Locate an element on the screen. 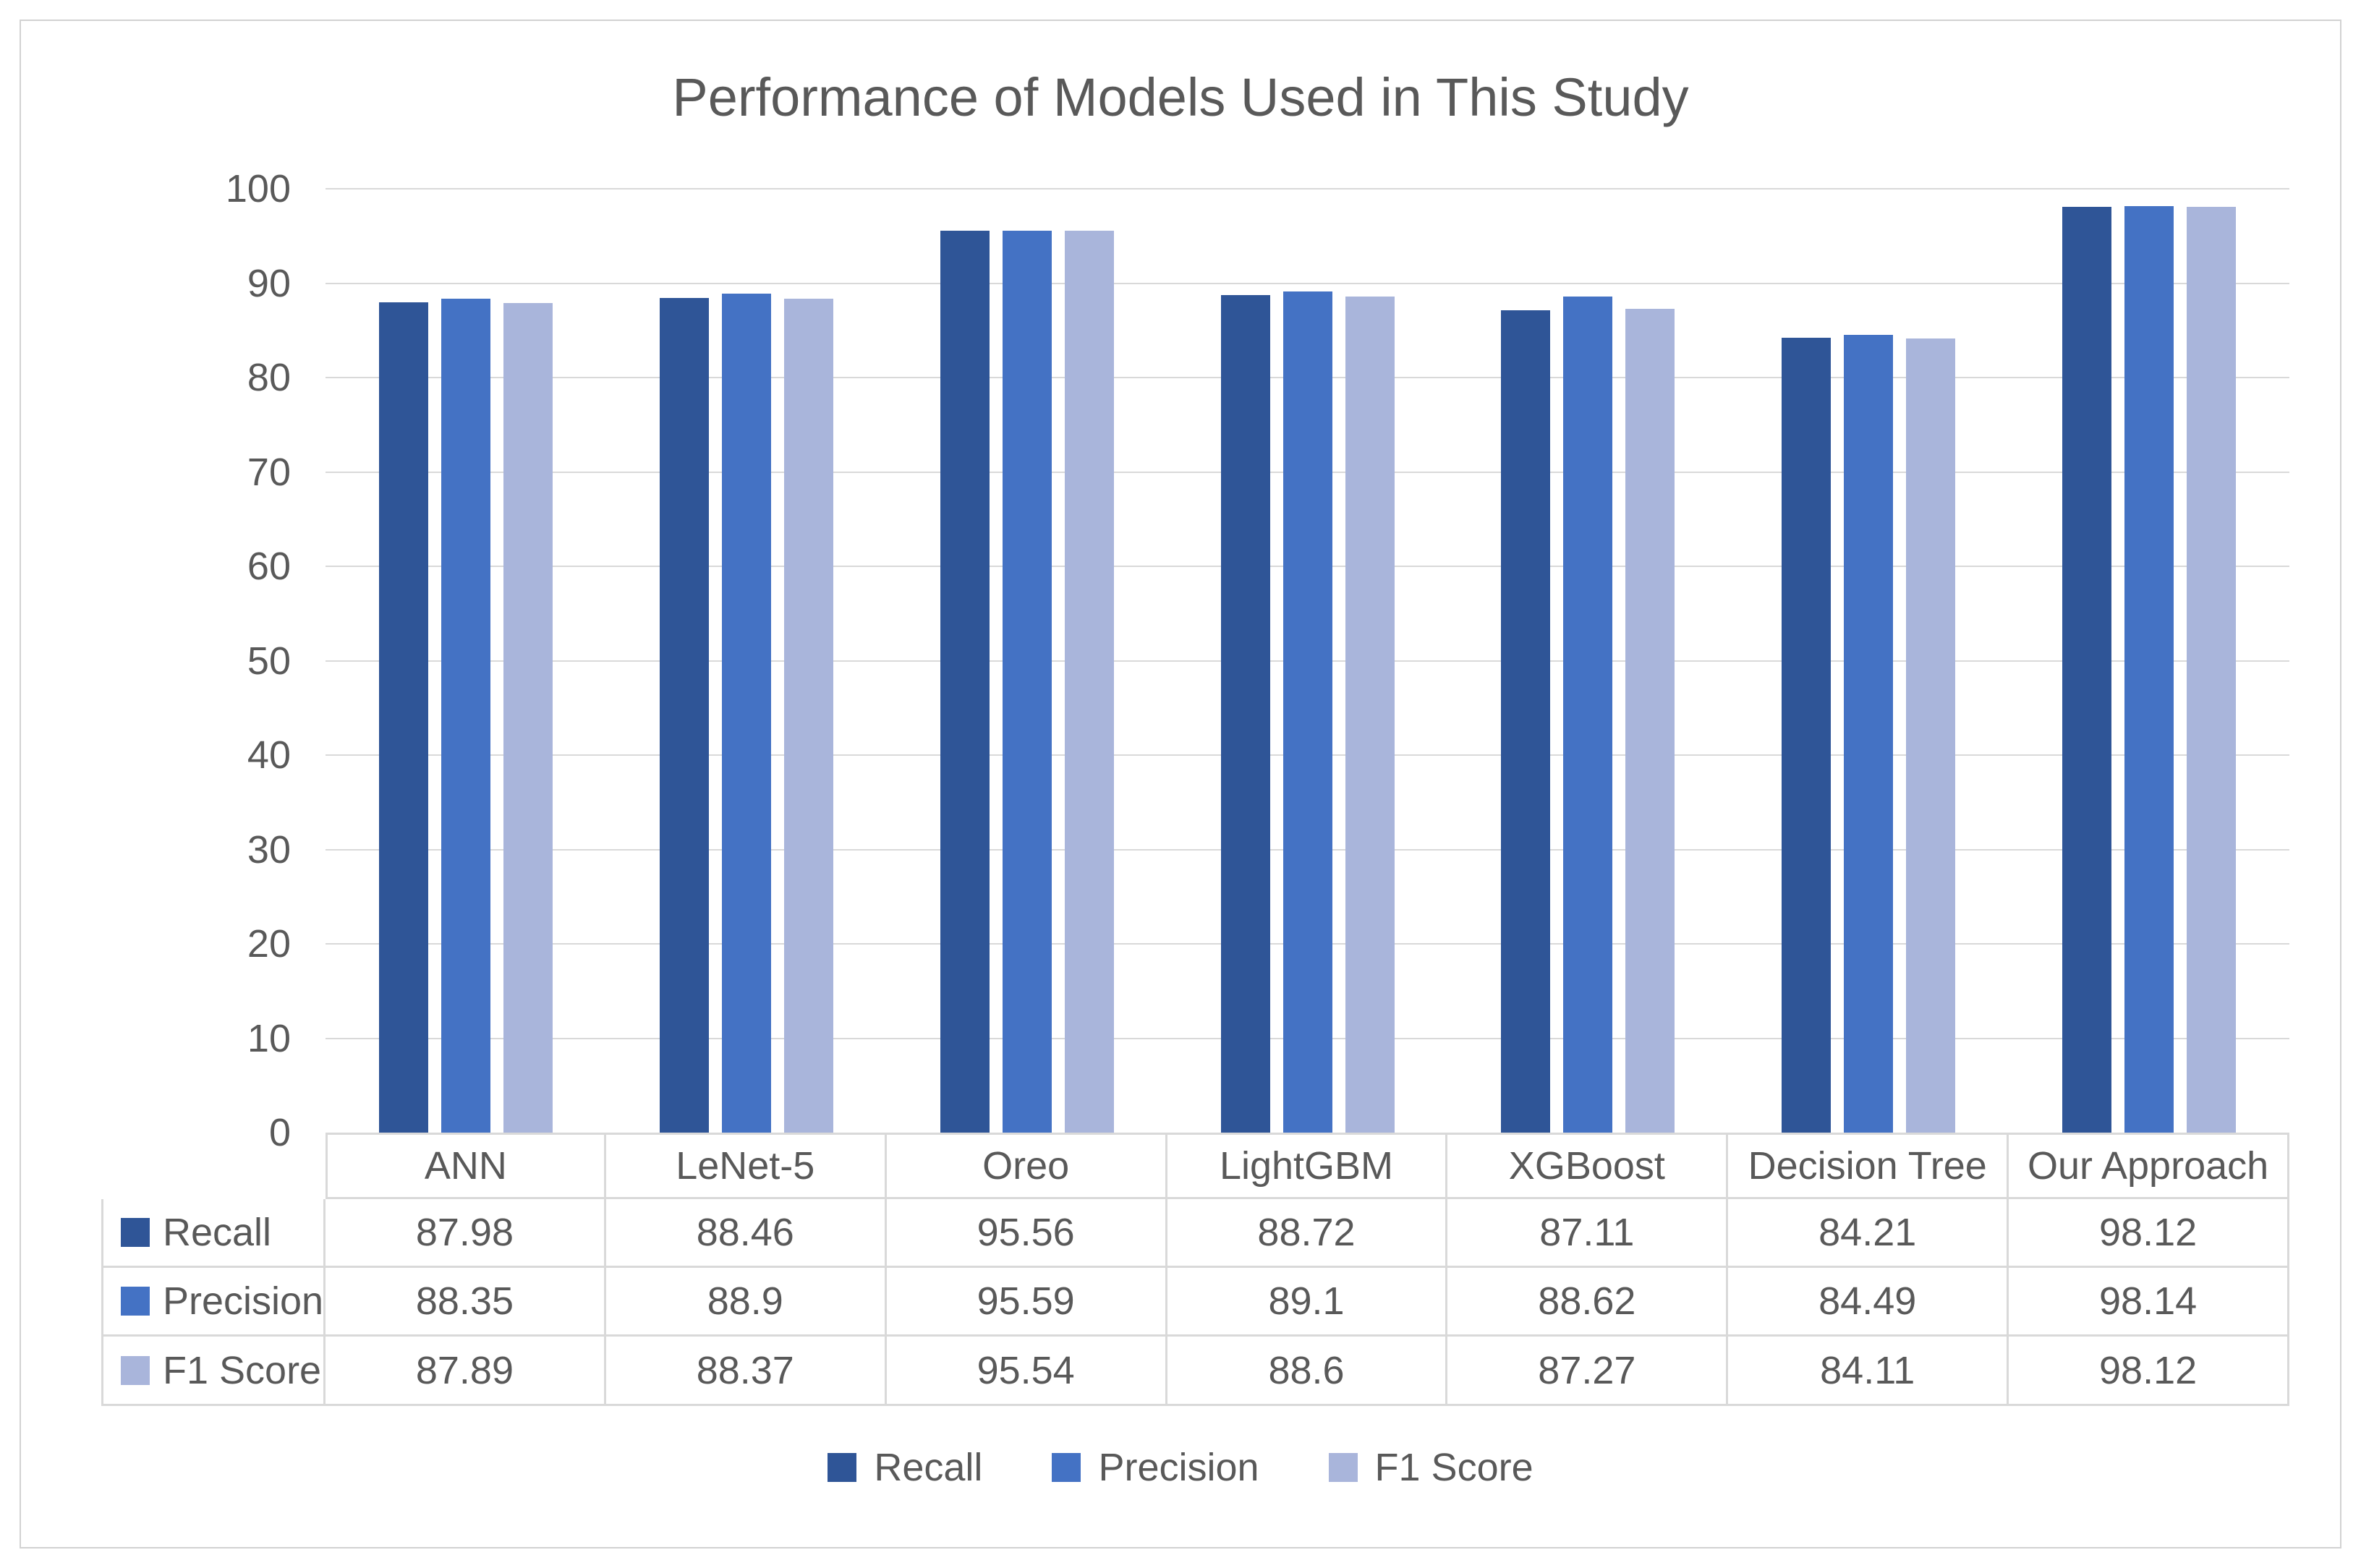  bar-group-lightgbm is located at coordinates (1308, 661).